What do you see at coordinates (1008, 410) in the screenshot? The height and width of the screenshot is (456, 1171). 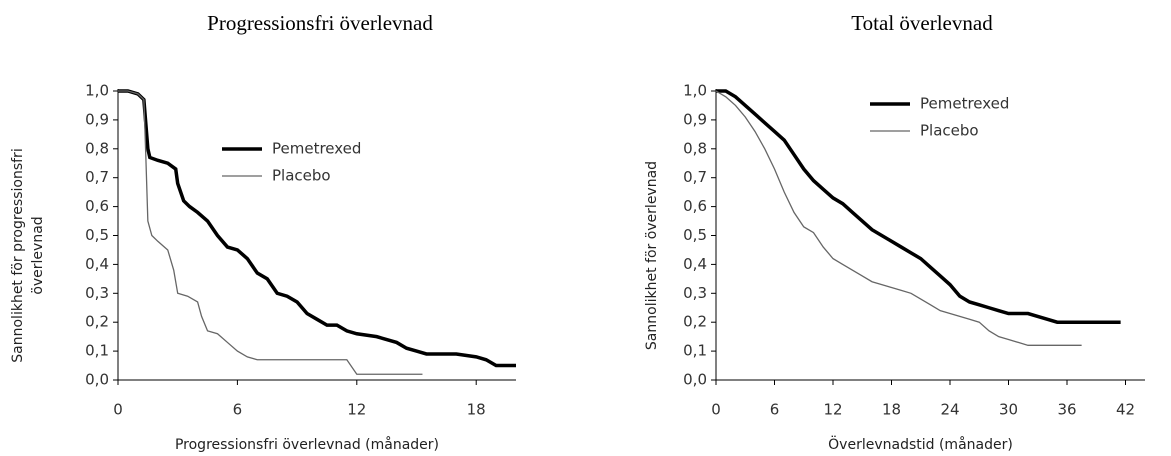 I see `x-tick-label: 30` at bounding box center [1008, 410].